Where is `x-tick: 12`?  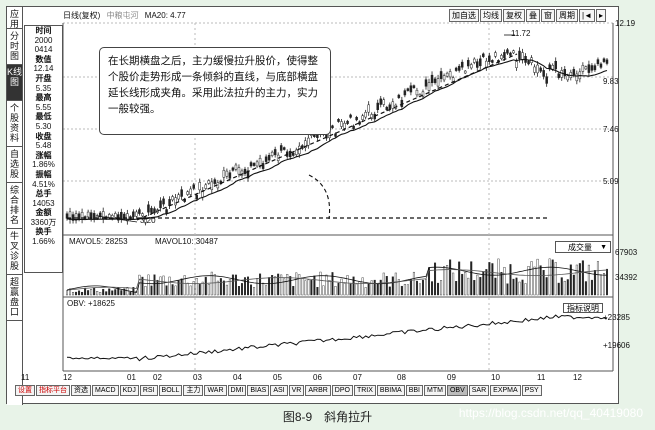 x-tick: 12 is located at coordinates (67, 377).